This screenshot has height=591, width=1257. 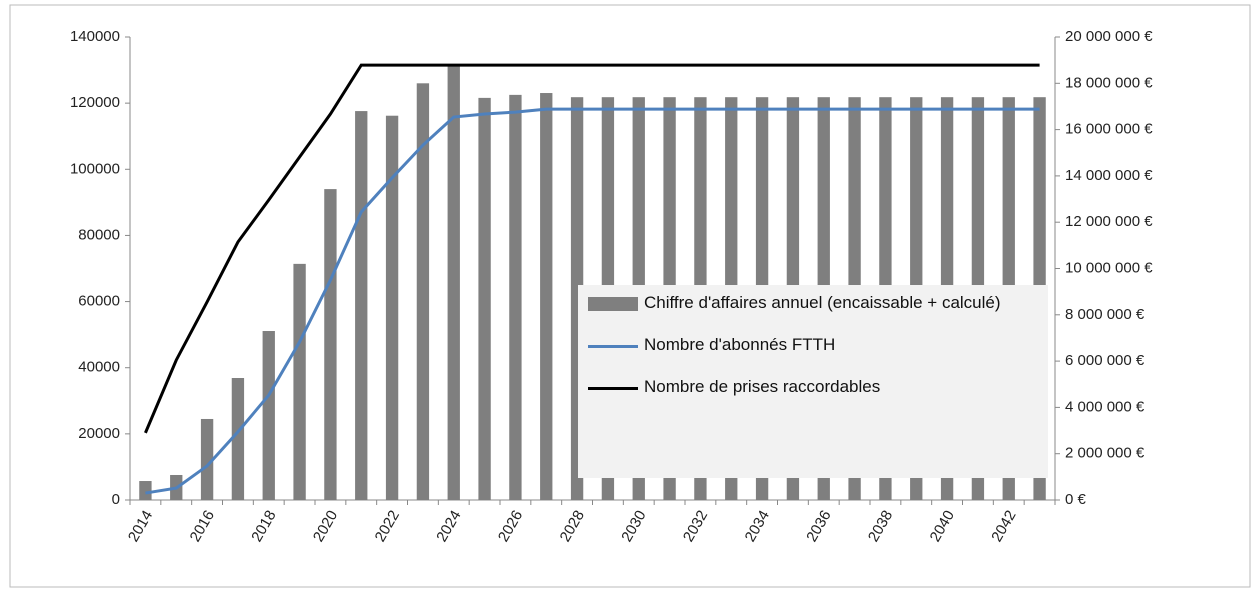 What do you see at coordinates (263, 525) in the screenshot?
I see `x-tick-label: 2018` at bounding box center [263, 525].